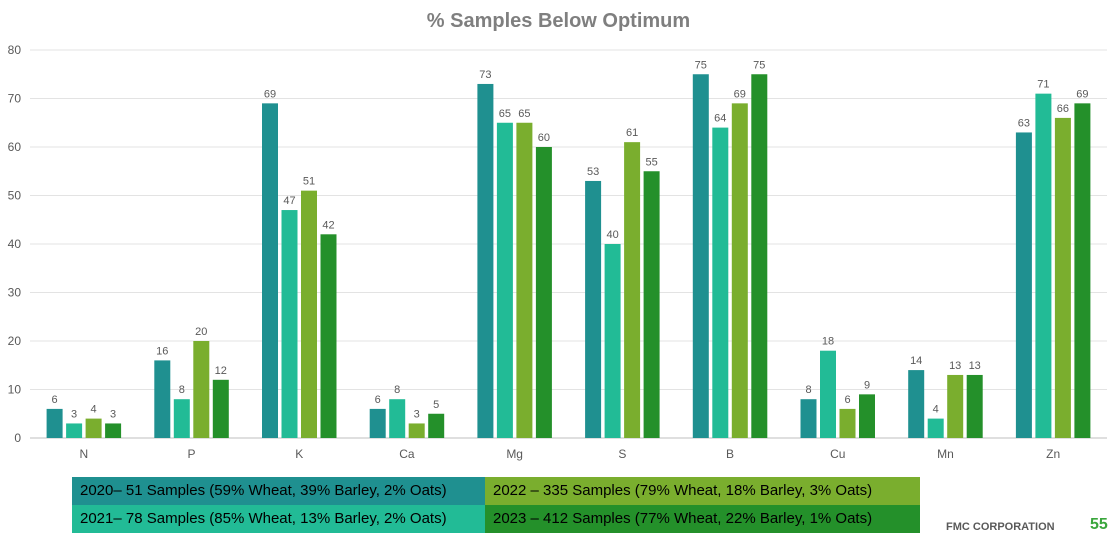 The image size is (1117, 540). What do you see at coordinates (192, 454) in the screenshot?
I see `x-tick-label: P` at bounding box center [192, 454].